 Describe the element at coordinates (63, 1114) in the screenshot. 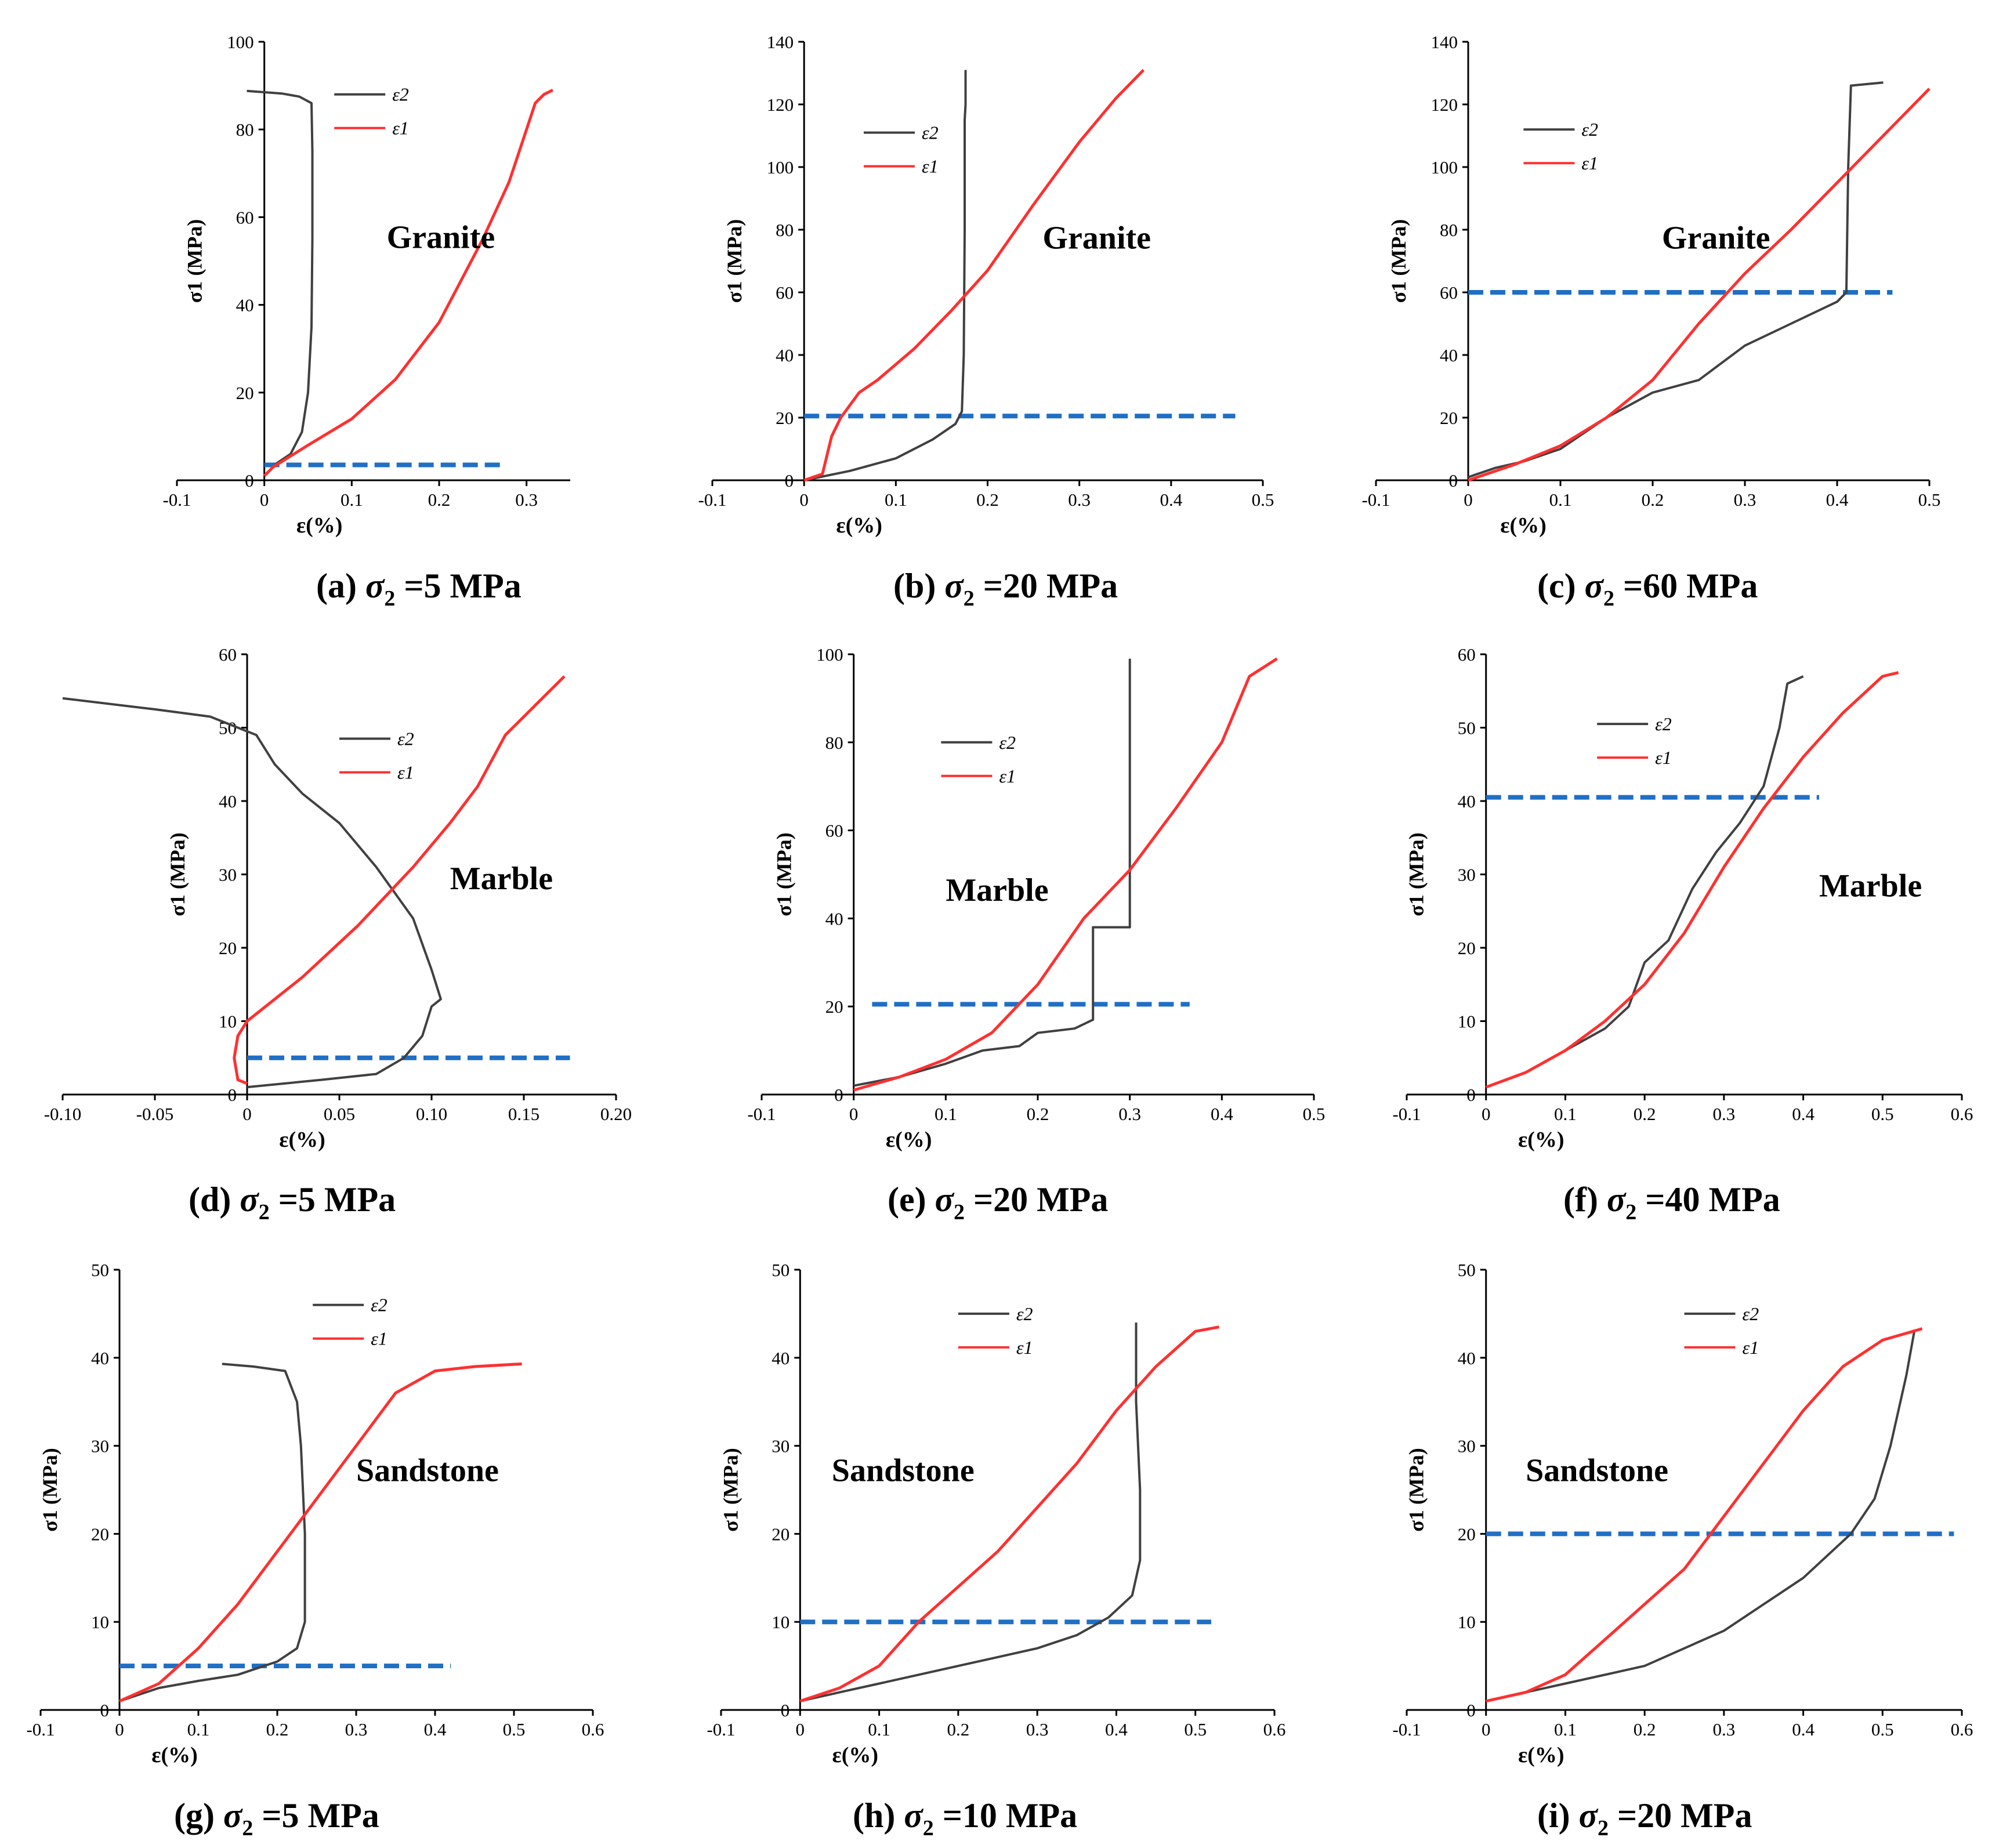

I see `x-tick-label: -0.10` at that location.